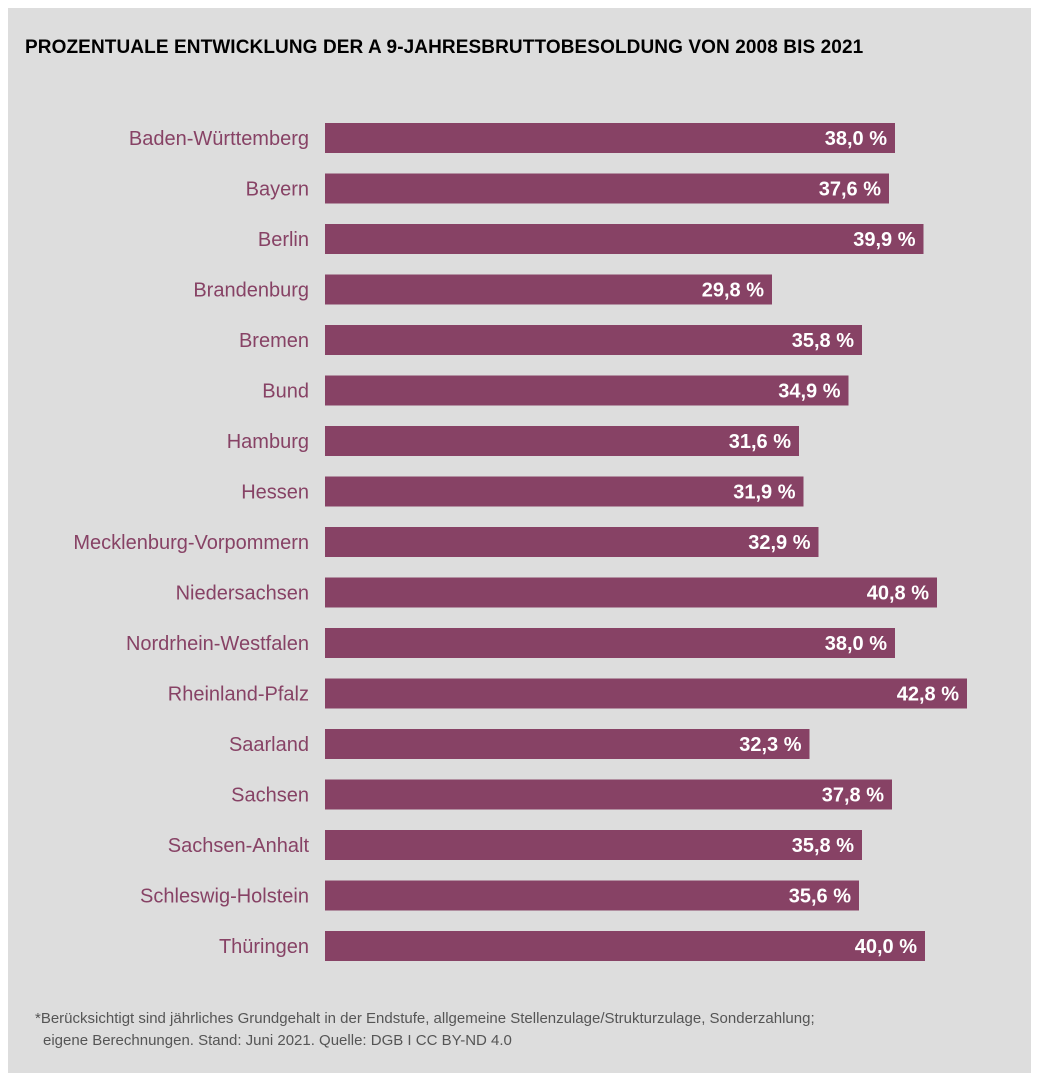 The height and width of the screenshot is (1082, 1039). I want to click on category-label: Brandenburg, so click(251, 291).